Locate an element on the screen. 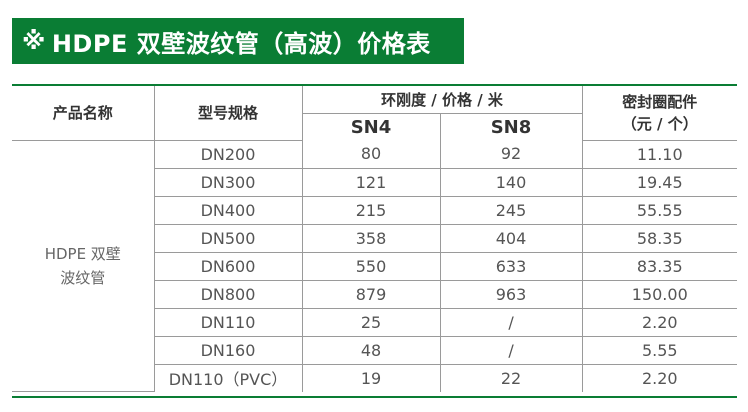 This screenshot has width=748, height=412. reference-mark-icon: ※ is located at coordinates (34, 41).